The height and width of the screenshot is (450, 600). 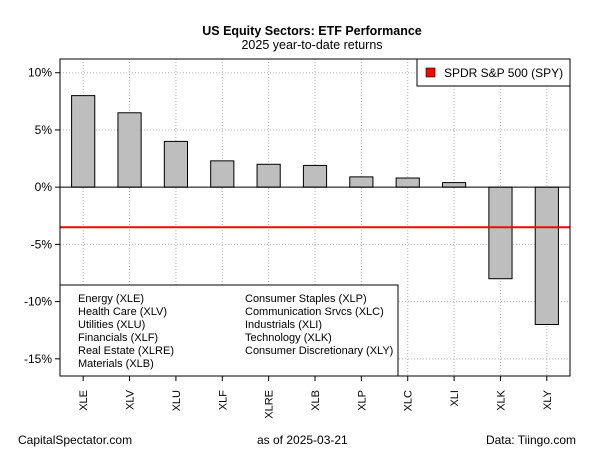 I want to click on x-tick-label: XLC, so click(x=409, y=400).